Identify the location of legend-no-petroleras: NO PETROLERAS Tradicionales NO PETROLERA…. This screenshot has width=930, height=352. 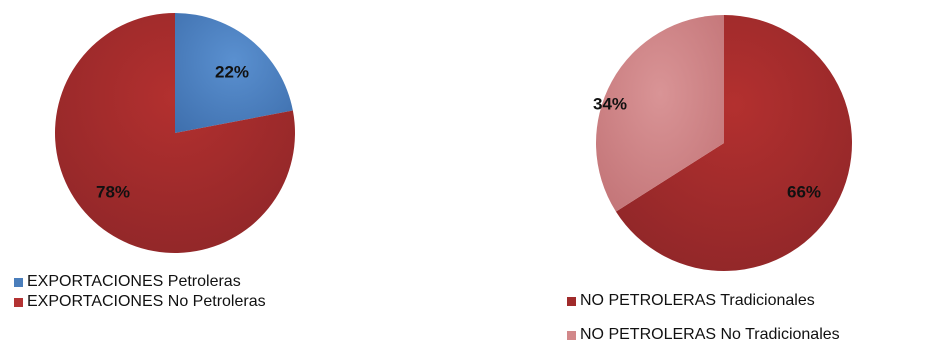
(703, 318).